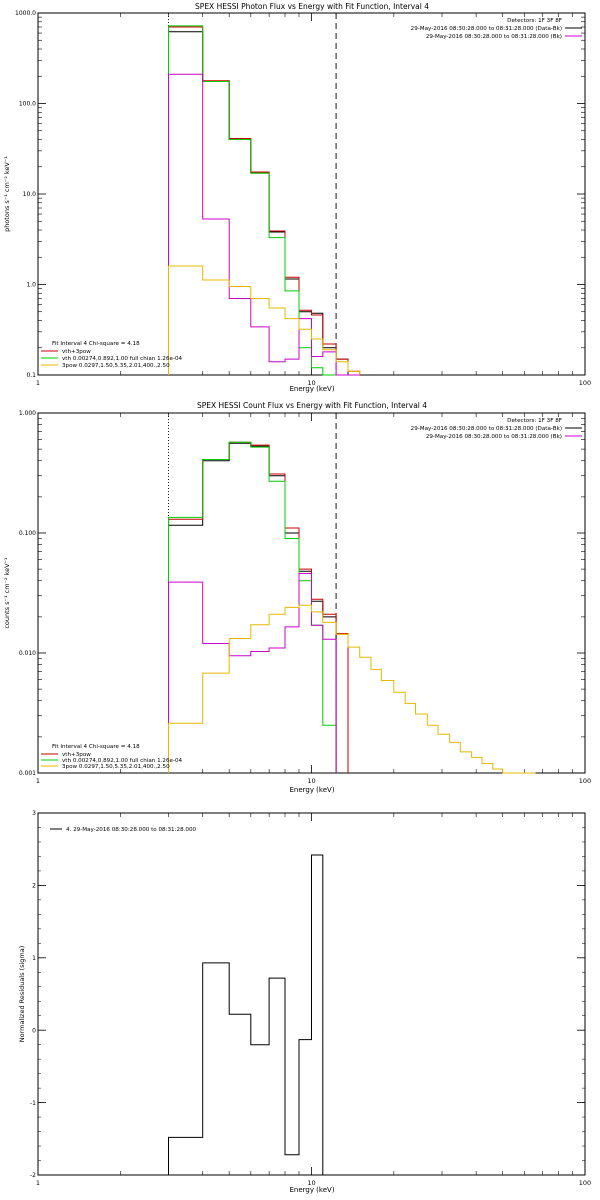 The height and width of the screenshot is (1200, 600). What do you see at coordinates (116, 366) in the screenshot?
I see `photon-flux-fit-entry-3pow: 3pow 0.0297,1.50,5.35,2.01,400.,2.50` at bounding box center [116, 366].